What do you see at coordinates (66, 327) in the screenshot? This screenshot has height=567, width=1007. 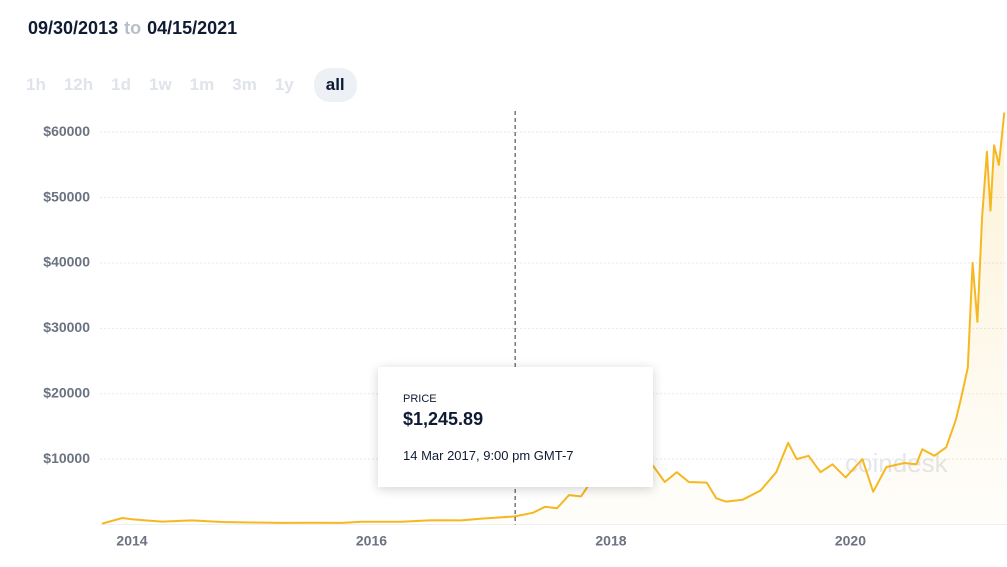 I see `y-tick-label: $30000` at bounding box center [66, 327].